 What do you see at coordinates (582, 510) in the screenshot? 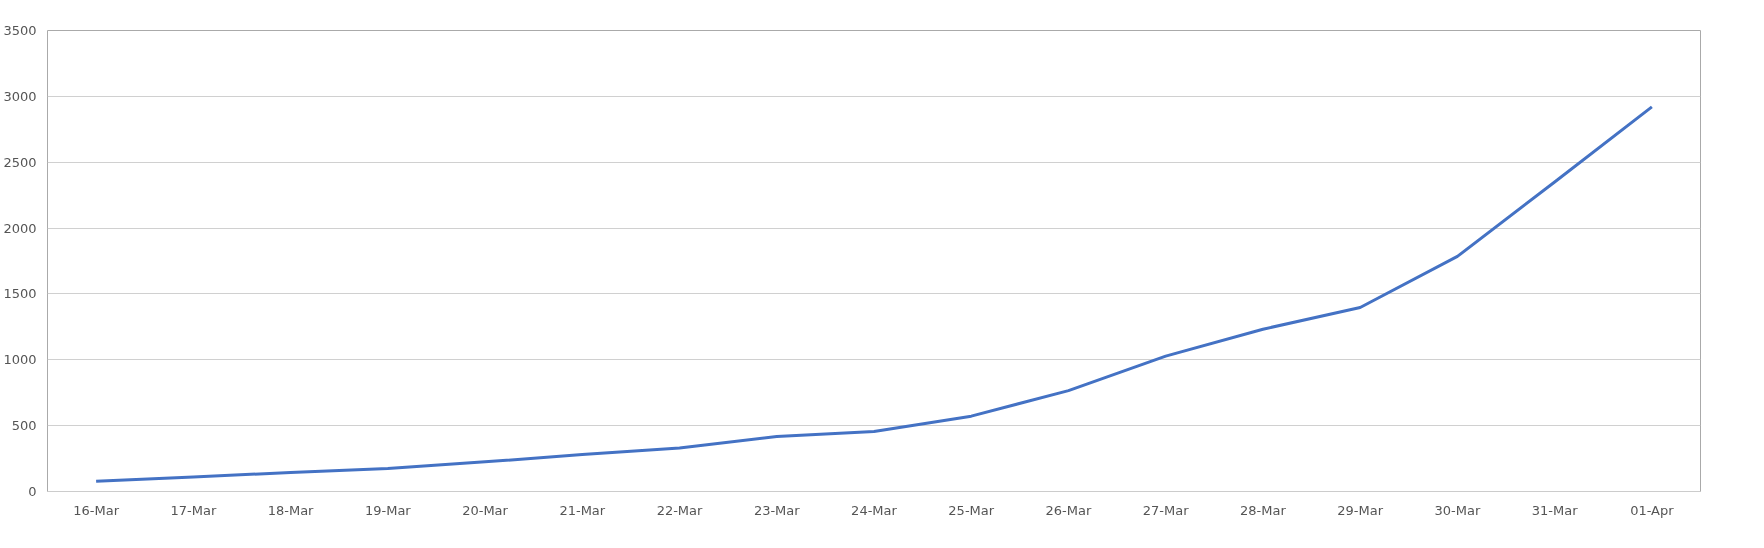
I see `x-tick-label: 21-Mar` at bounding box center [582, 510].